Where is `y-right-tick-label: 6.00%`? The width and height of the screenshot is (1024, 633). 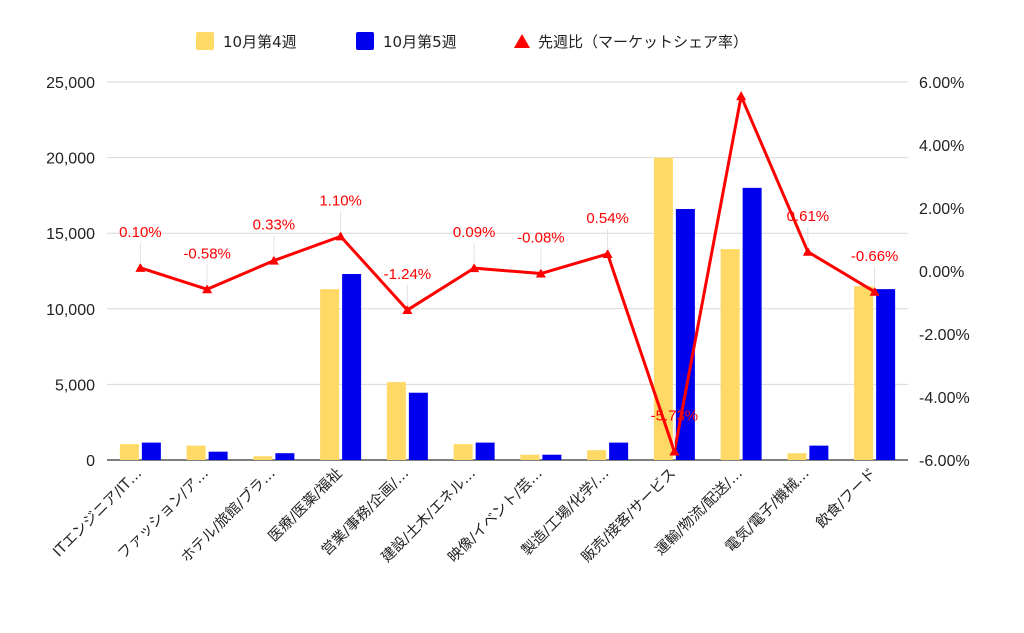 y-right-tick-label: 6.00% is located at coordinates (941, 83).